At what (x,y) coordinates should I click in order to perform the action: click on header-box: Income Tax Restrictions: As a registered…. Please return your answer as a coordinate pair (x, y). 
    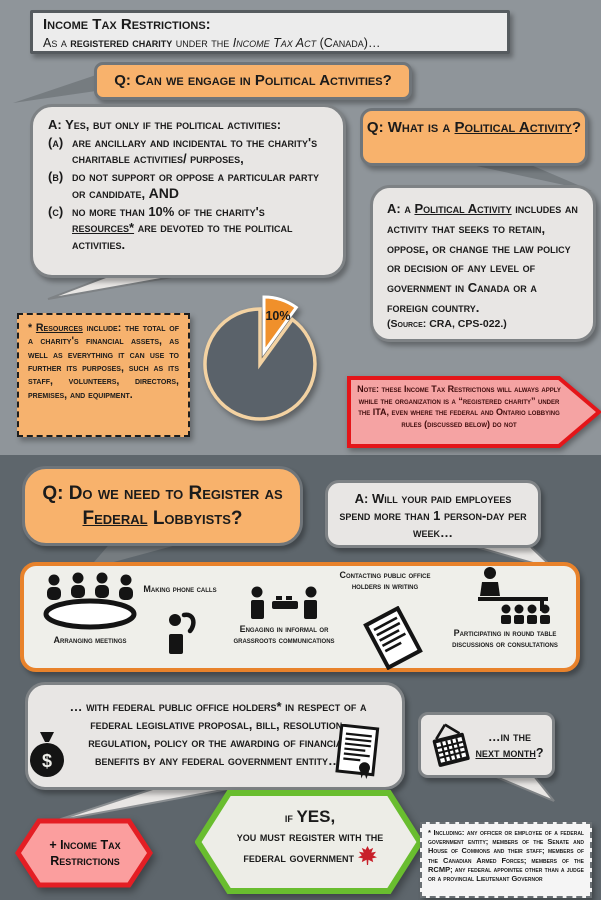
    Looking at the image, I should click on (270, 32).